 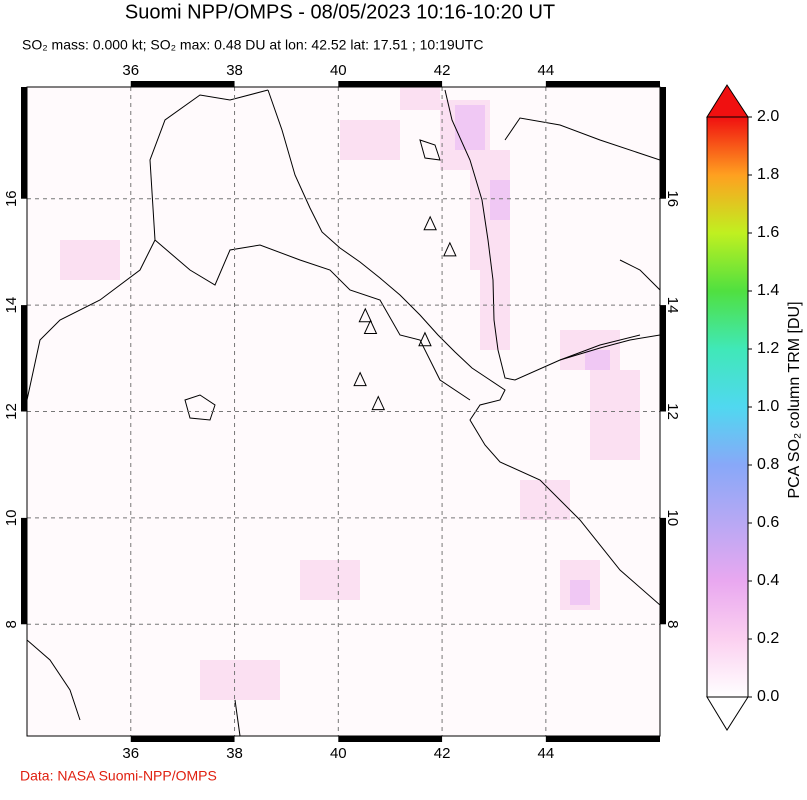 I want to click on colorbar-tick-label: 0.8, so click(x=768, y=464).